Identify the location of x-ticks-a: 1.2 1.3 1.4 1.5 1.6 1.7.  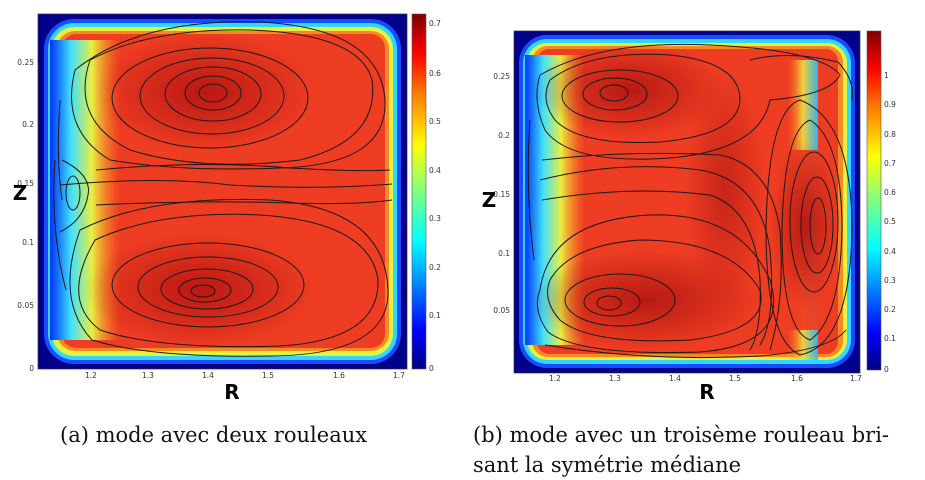
(245, 375).